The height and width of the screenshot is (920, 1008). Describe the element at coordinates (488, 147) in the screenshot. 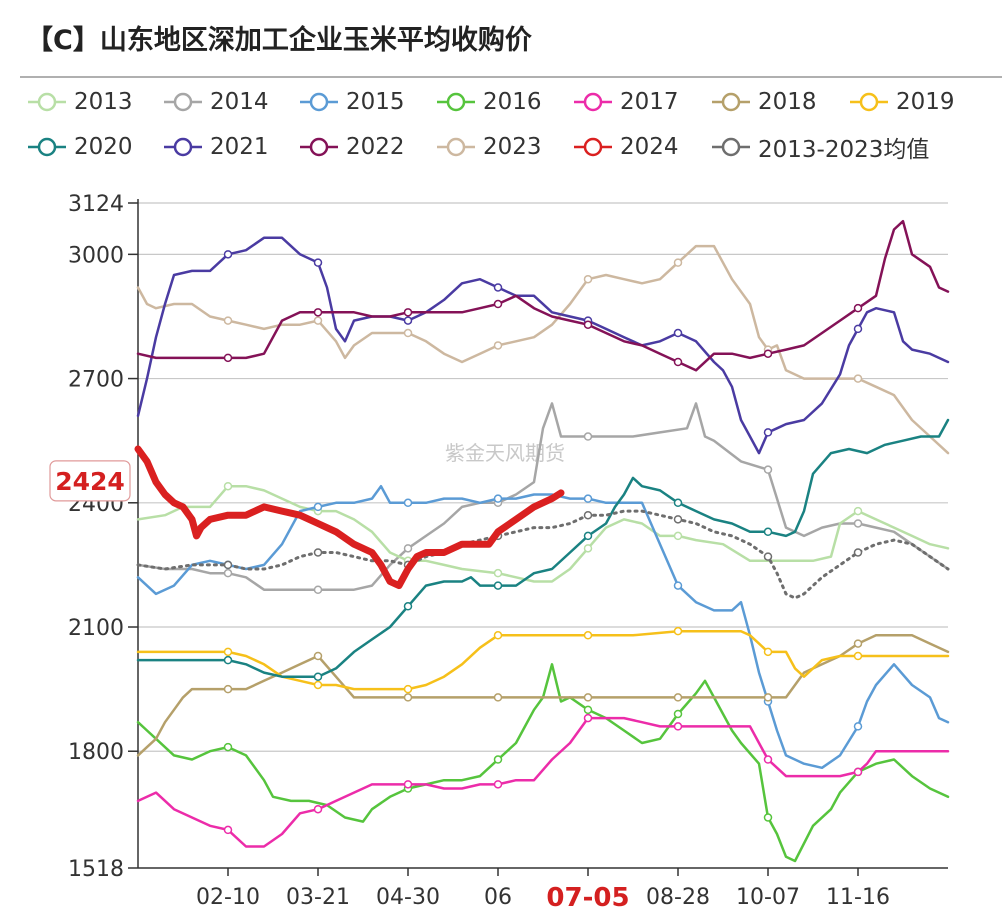

I see `legend-item: 2023` at that location.